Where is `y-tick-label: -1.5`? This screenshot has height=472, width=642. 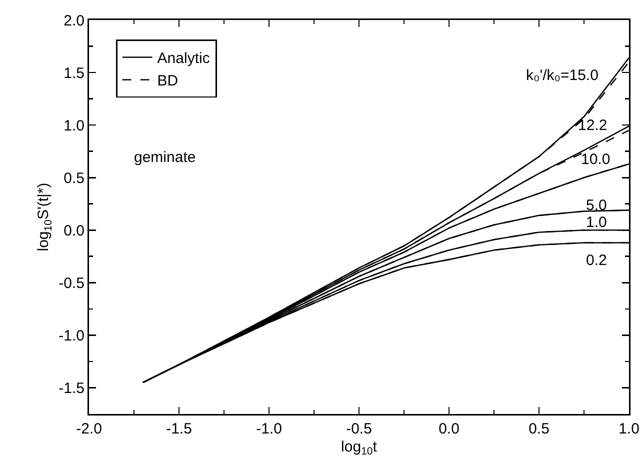 y-tick-label: -1.5 is located at coordinates (71, 388).